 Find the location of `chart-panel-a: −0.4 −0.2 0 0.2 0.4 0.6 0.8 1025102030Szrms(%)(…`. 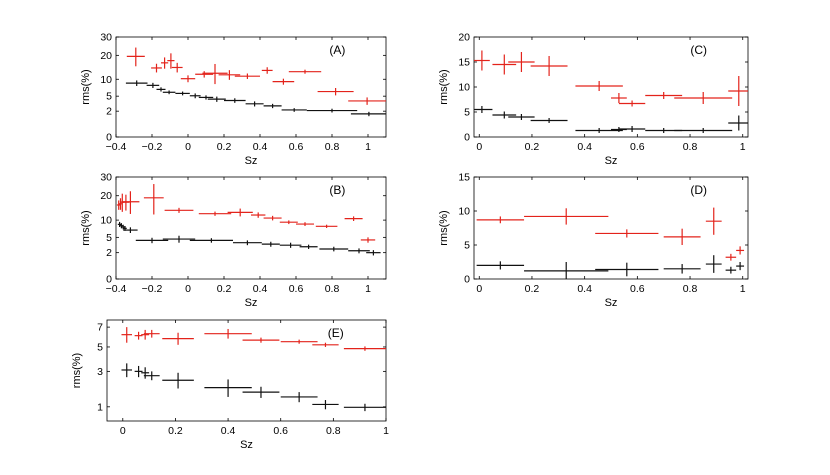

chart-panel-a: −0.4 −0.2 0 0.2 0.4 0.6 0.8 1025102030Szrms(%)(… is located at coordinates (233, 99).